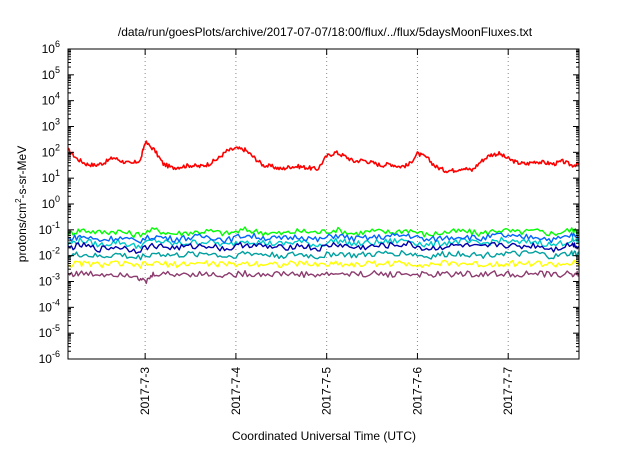  I want to click on y-axis-label: protons/cm2-s-sr-MeV, so click(21, 204).